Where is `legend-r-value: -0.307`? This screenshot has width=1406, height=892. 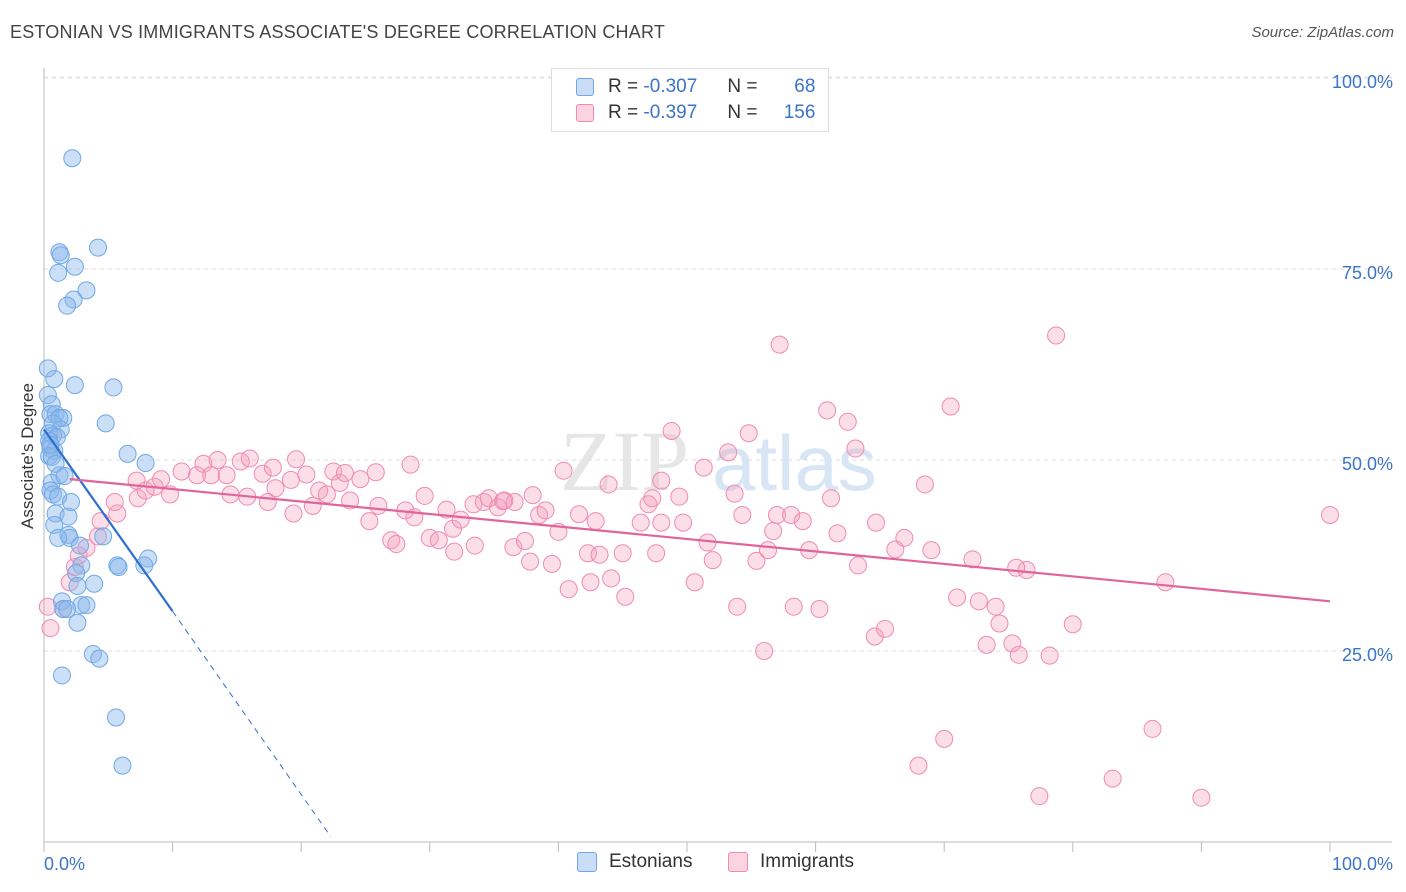 legend-r-value: -0.307 is located at coordinates (670, 86).